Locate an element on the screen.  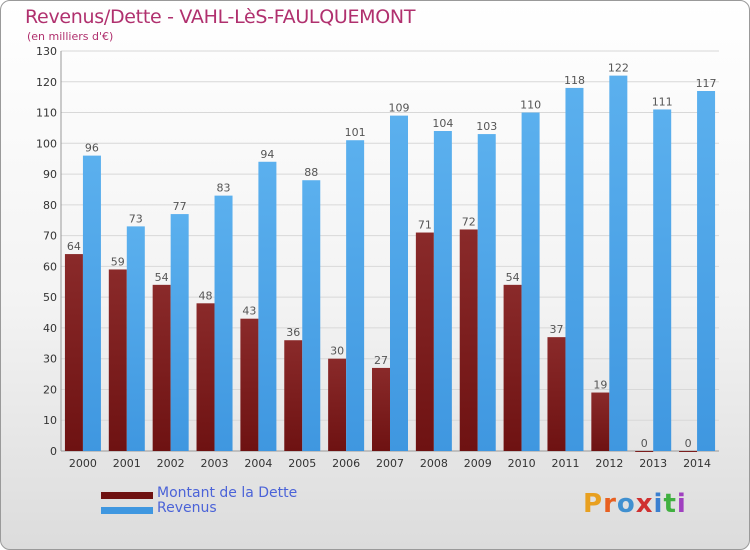
x-tick-label: 2012 is located at coordinates (609, 463).